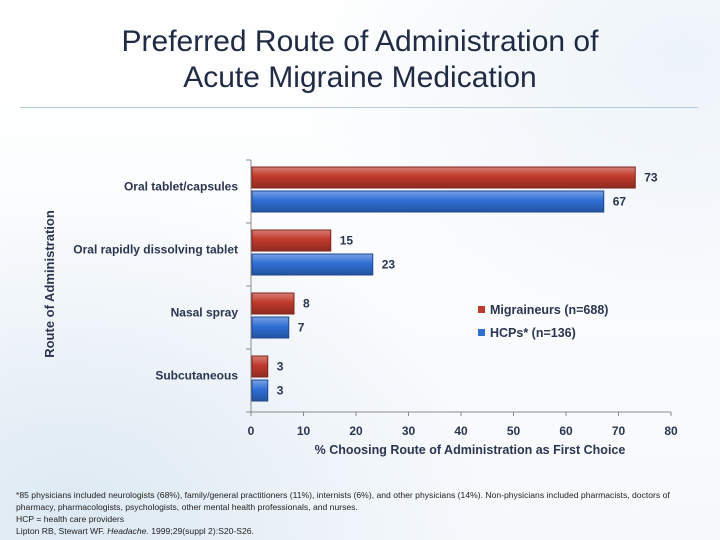 This screenshot has width=720, height=540. What do you see at coordinates (356, 431) in the screenshot?
I see `x-tick-label: 20` at bounding box center [356, 431].